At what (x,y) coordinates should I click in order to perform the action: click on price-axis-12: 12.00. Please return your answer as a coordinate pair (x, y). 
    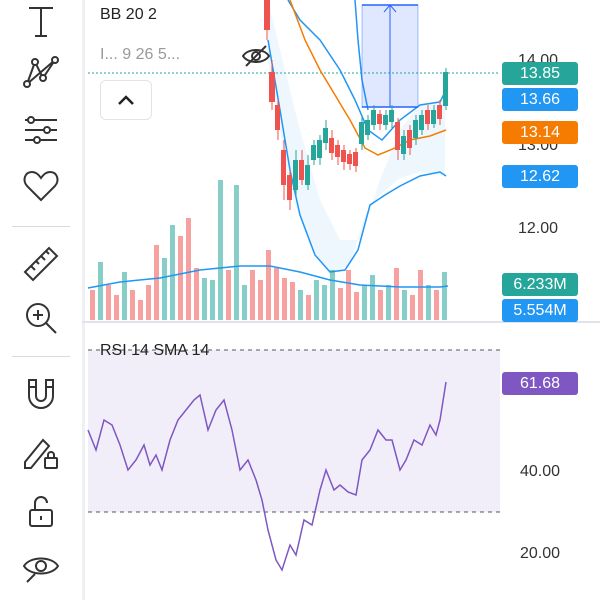
    Looking at the image, I should click on (538, 228).